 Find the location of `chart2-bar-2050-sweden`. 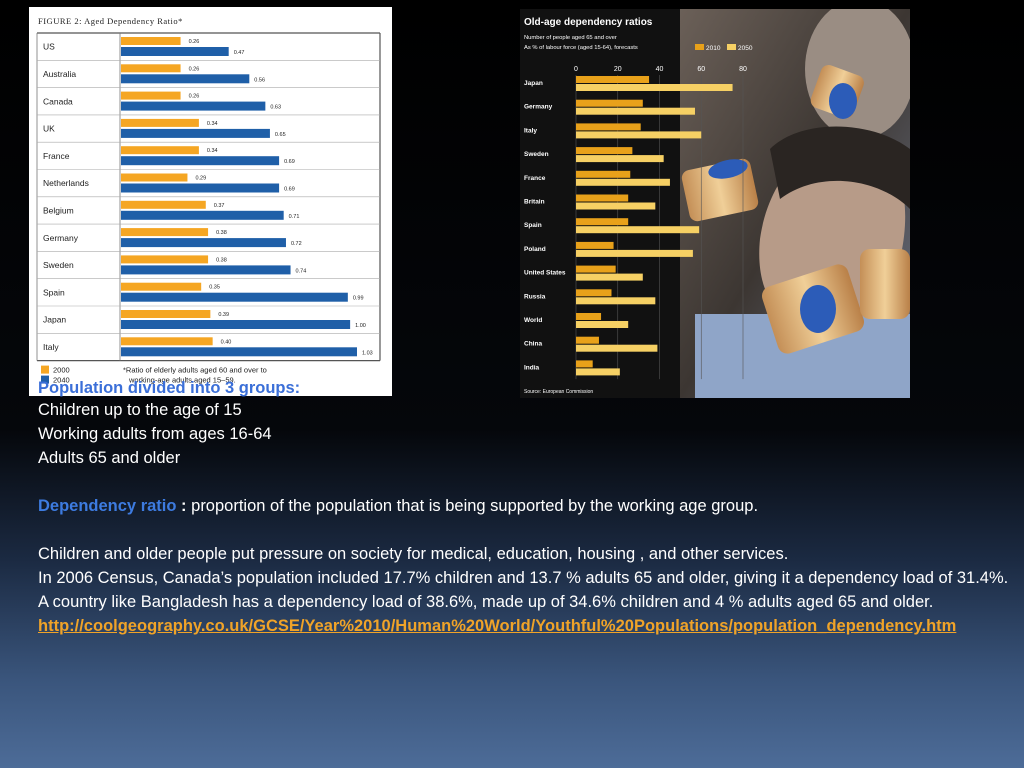

chart2-bar-2050-sweden is located at coordinates (620, 159).